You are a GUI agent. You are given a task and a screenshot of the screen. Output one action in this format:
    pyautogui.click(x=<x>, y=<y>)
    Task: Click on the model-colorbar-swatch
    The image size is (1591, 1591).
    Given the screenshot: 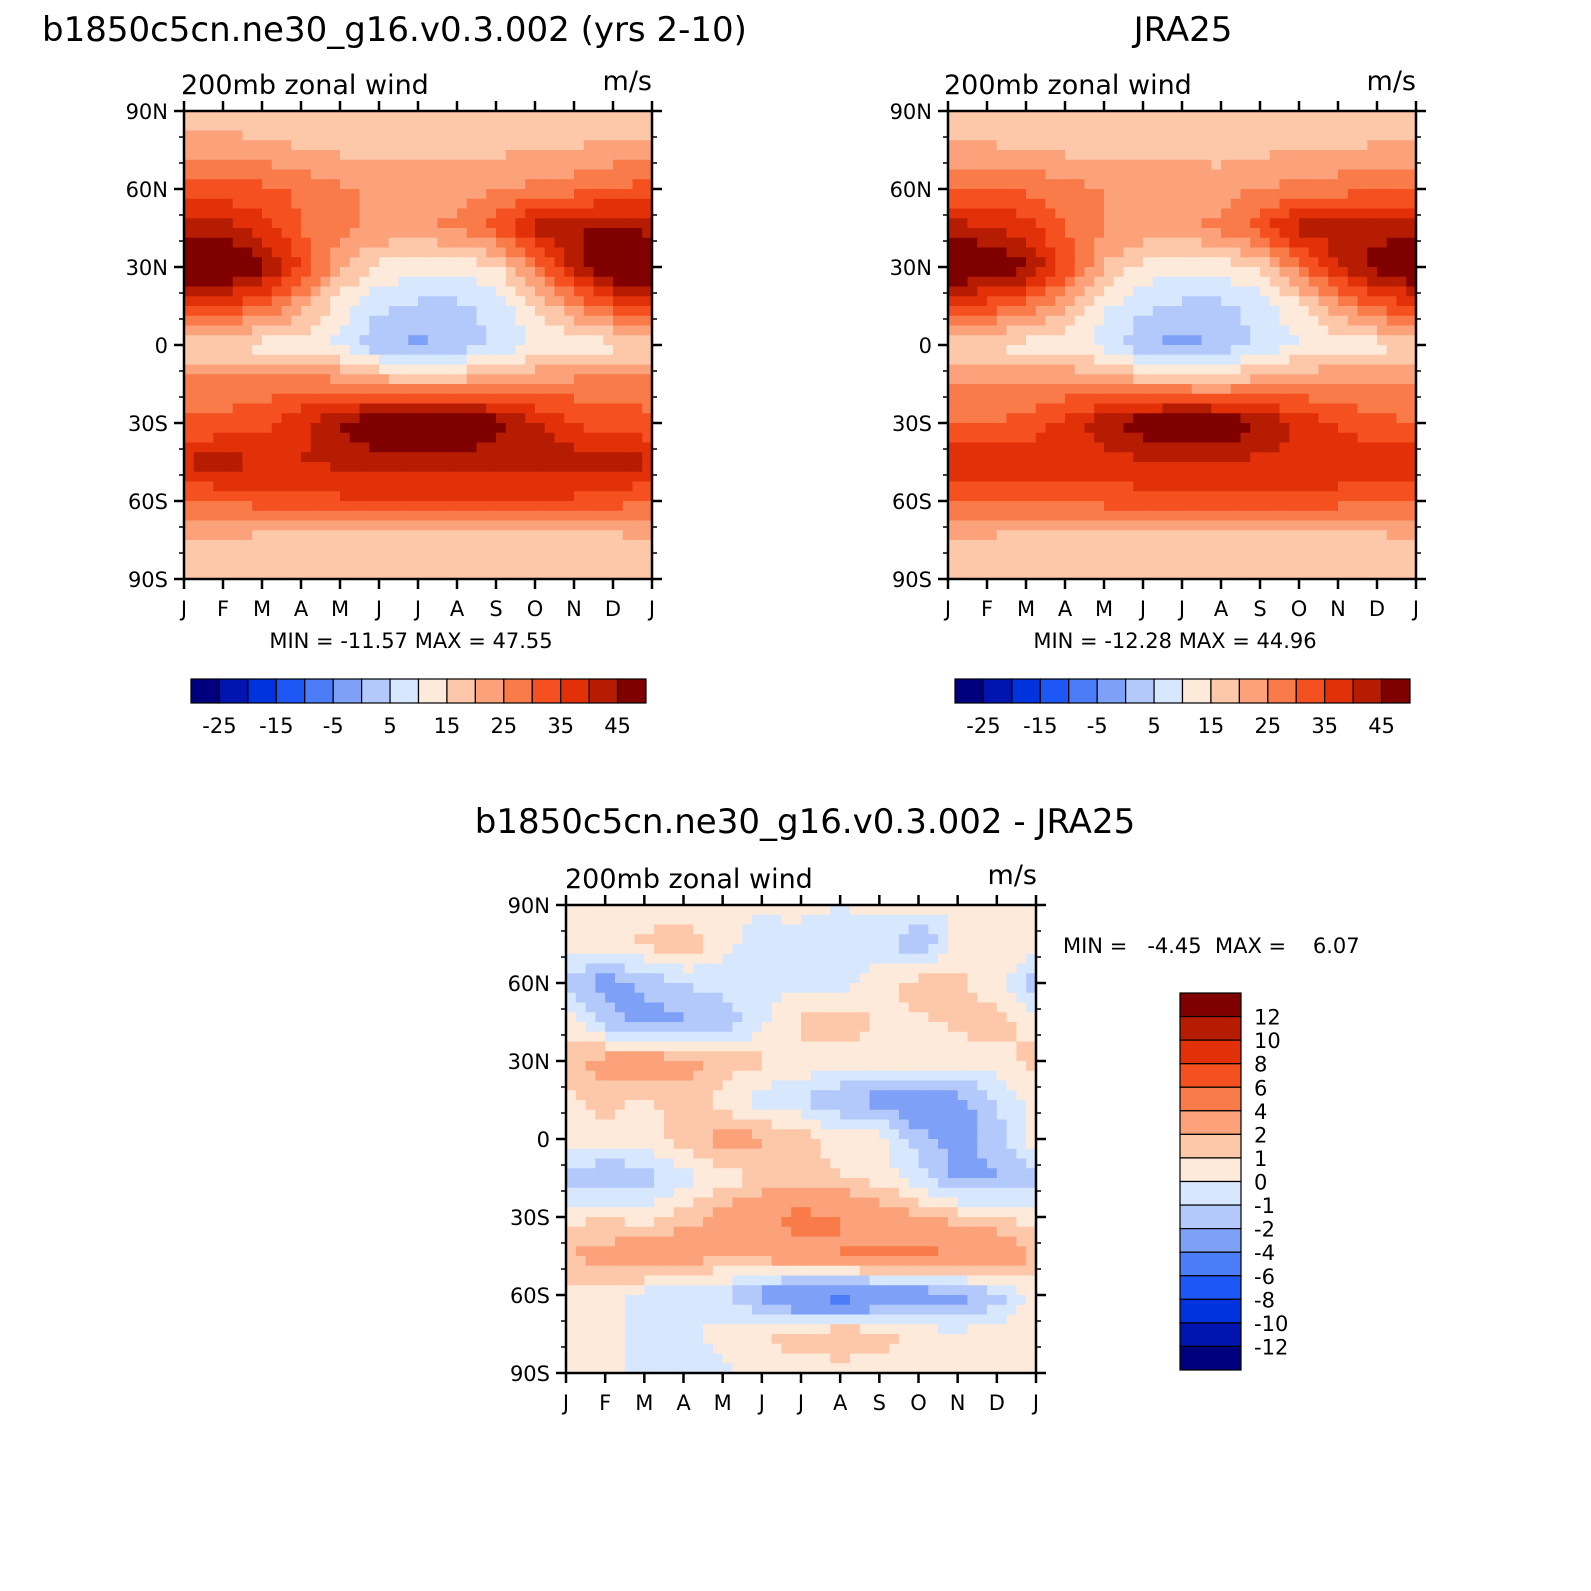 What is the action you would take?
    pyautogui.click(x=432, y=691)
    